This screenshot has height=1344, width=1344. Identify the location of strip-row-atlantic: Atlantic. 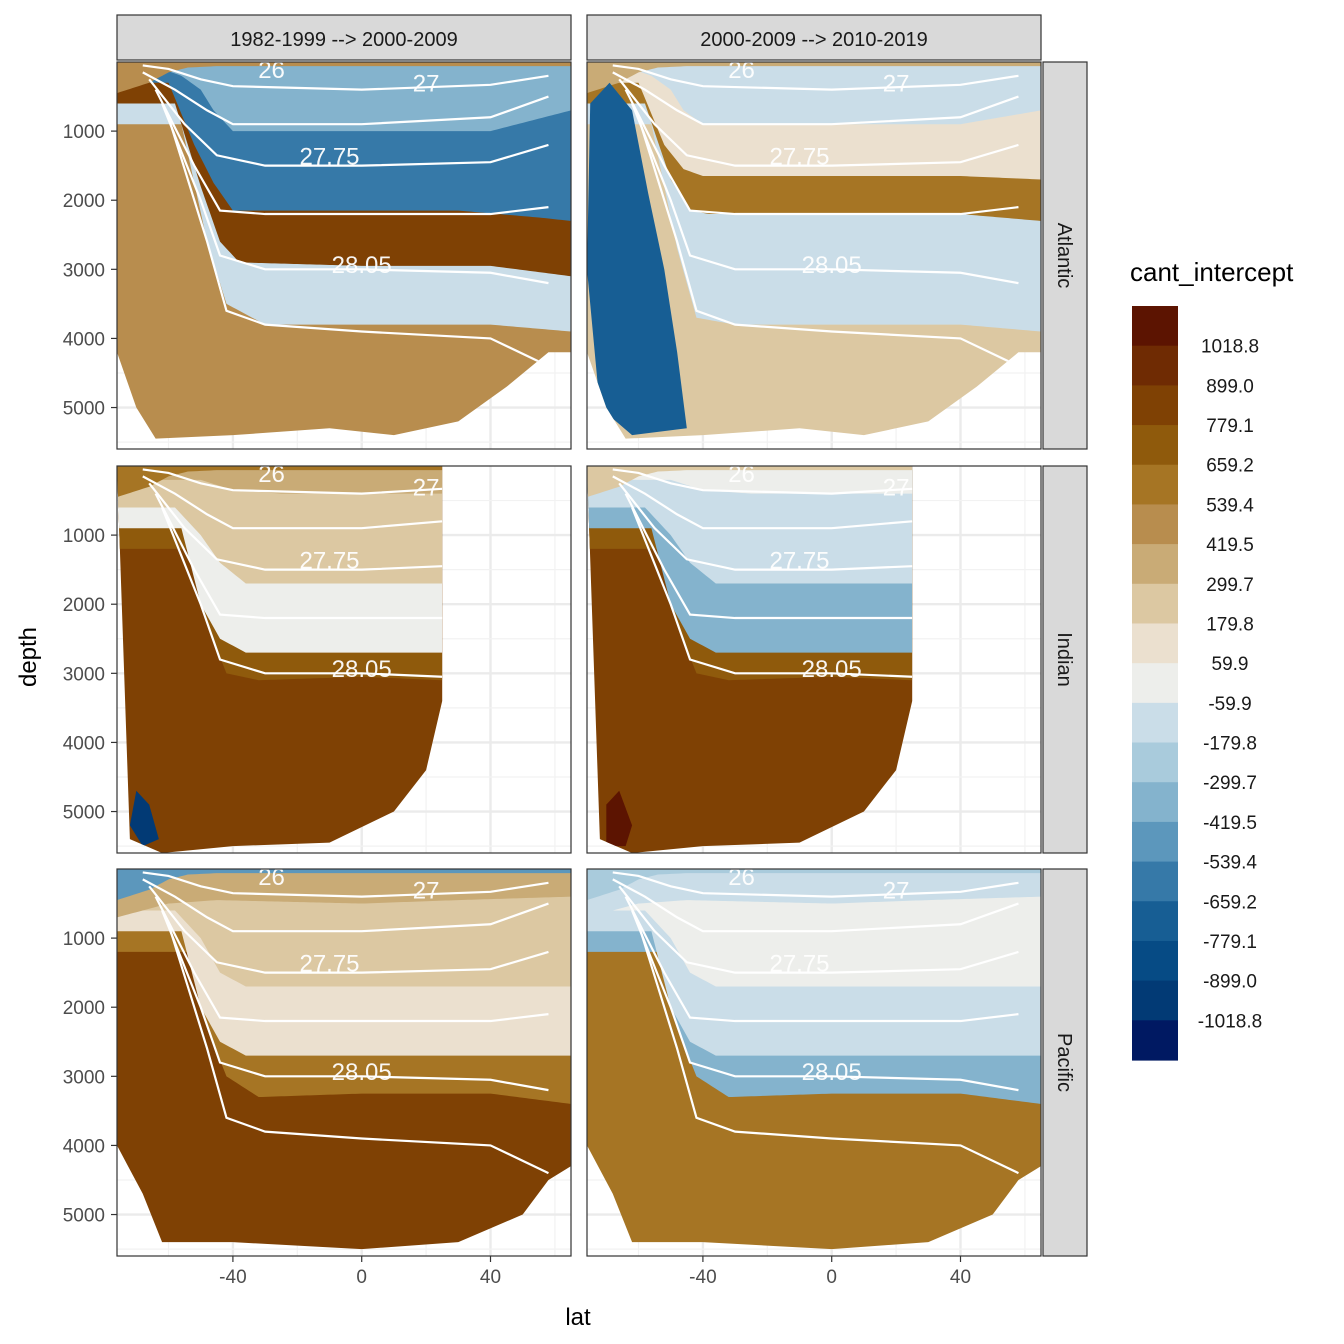
(1065, 255).